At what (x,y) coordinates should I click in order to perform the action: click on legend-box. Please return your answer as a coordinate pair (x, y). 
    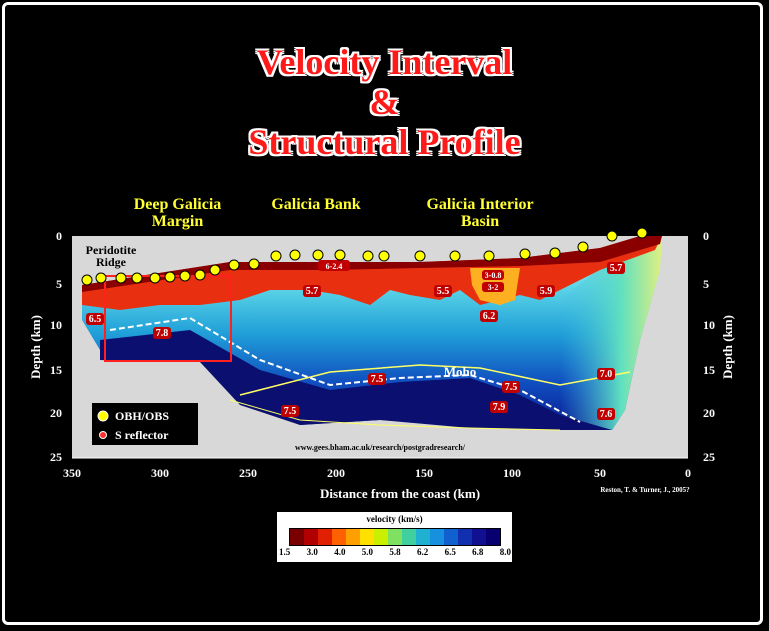
    Looking at the image, I should click on (145, 424).